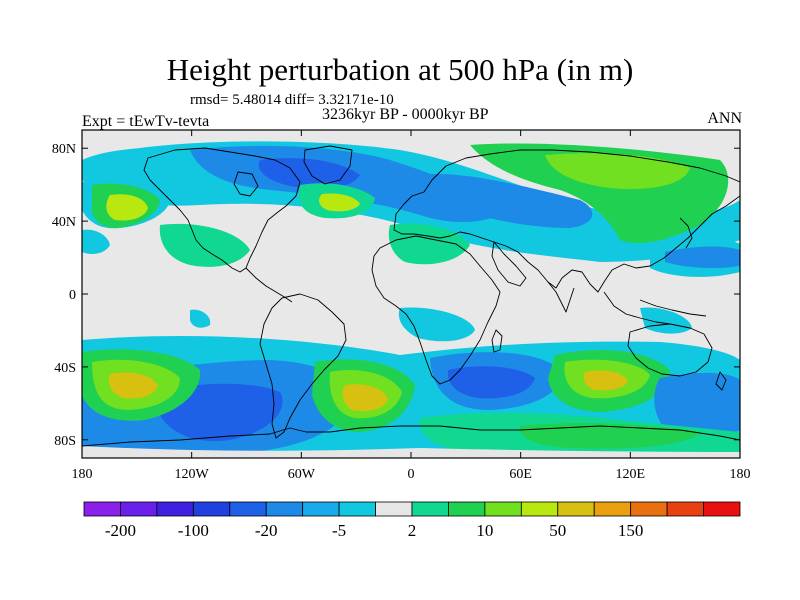 The height and width of the screenshot is (600, 800). I want to click on coastline-indonesia, so click(673, 308).